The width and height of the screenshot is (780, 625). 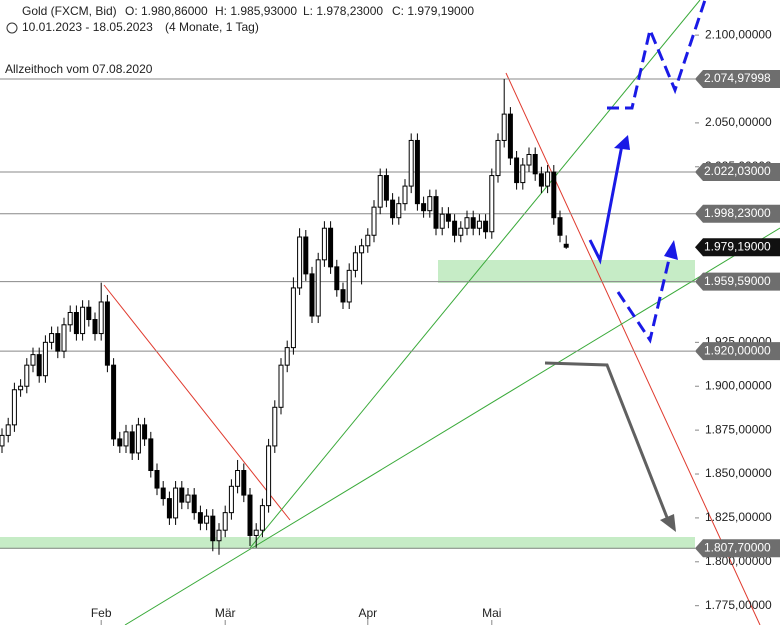 What do you see at coordinates (343, 11) in the screenshot?
I see `quote-low: L: 1.978,23000` at bounding box center [343, 11].